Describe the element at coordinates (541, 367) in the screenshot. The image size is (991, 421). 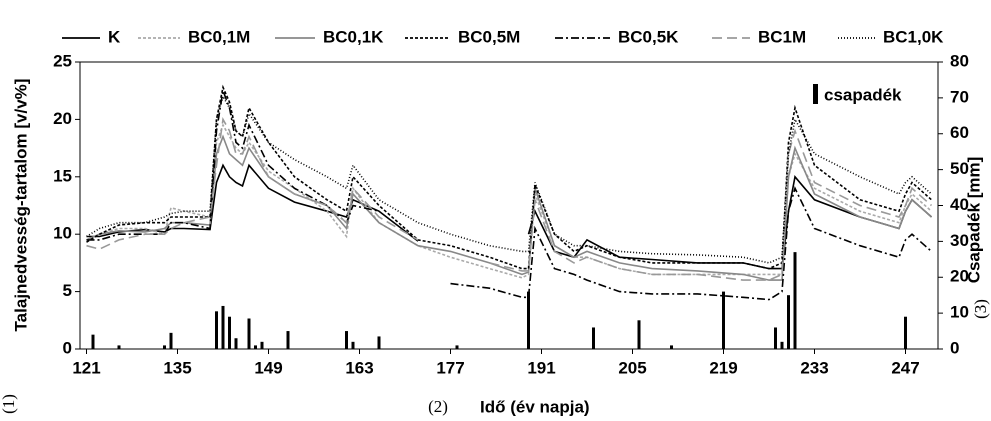
I see `x-tick-label: 191` at that location.